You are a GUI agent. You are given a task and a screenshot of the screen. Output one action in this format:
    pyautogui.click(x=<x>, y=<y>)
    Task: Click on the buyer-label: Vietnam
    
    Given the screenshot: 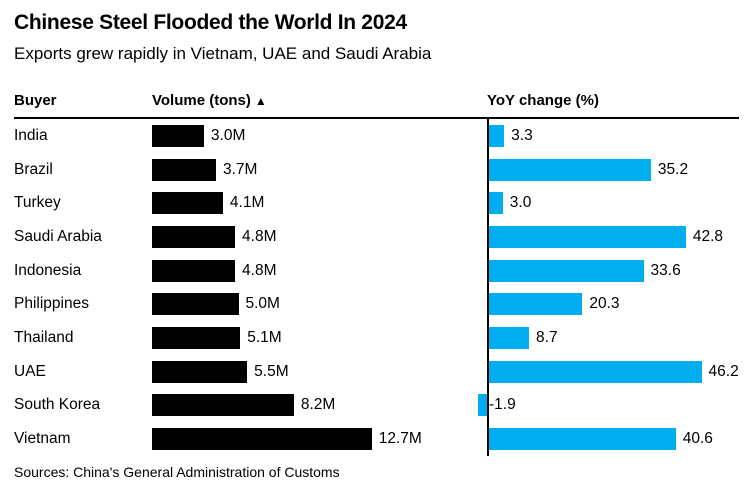 What is the action you would take?
    pyautogui.click(x=42, y=439)
    